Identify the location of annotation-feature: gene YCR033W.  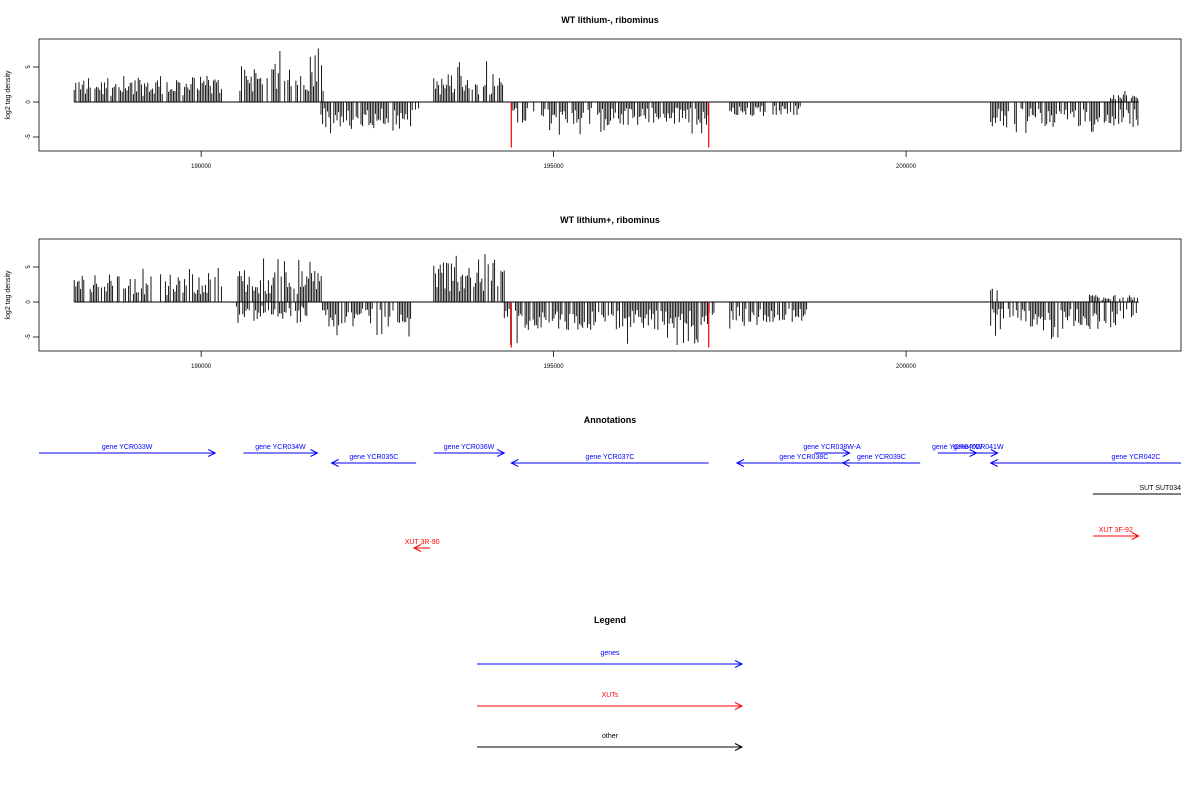
(128, 450).